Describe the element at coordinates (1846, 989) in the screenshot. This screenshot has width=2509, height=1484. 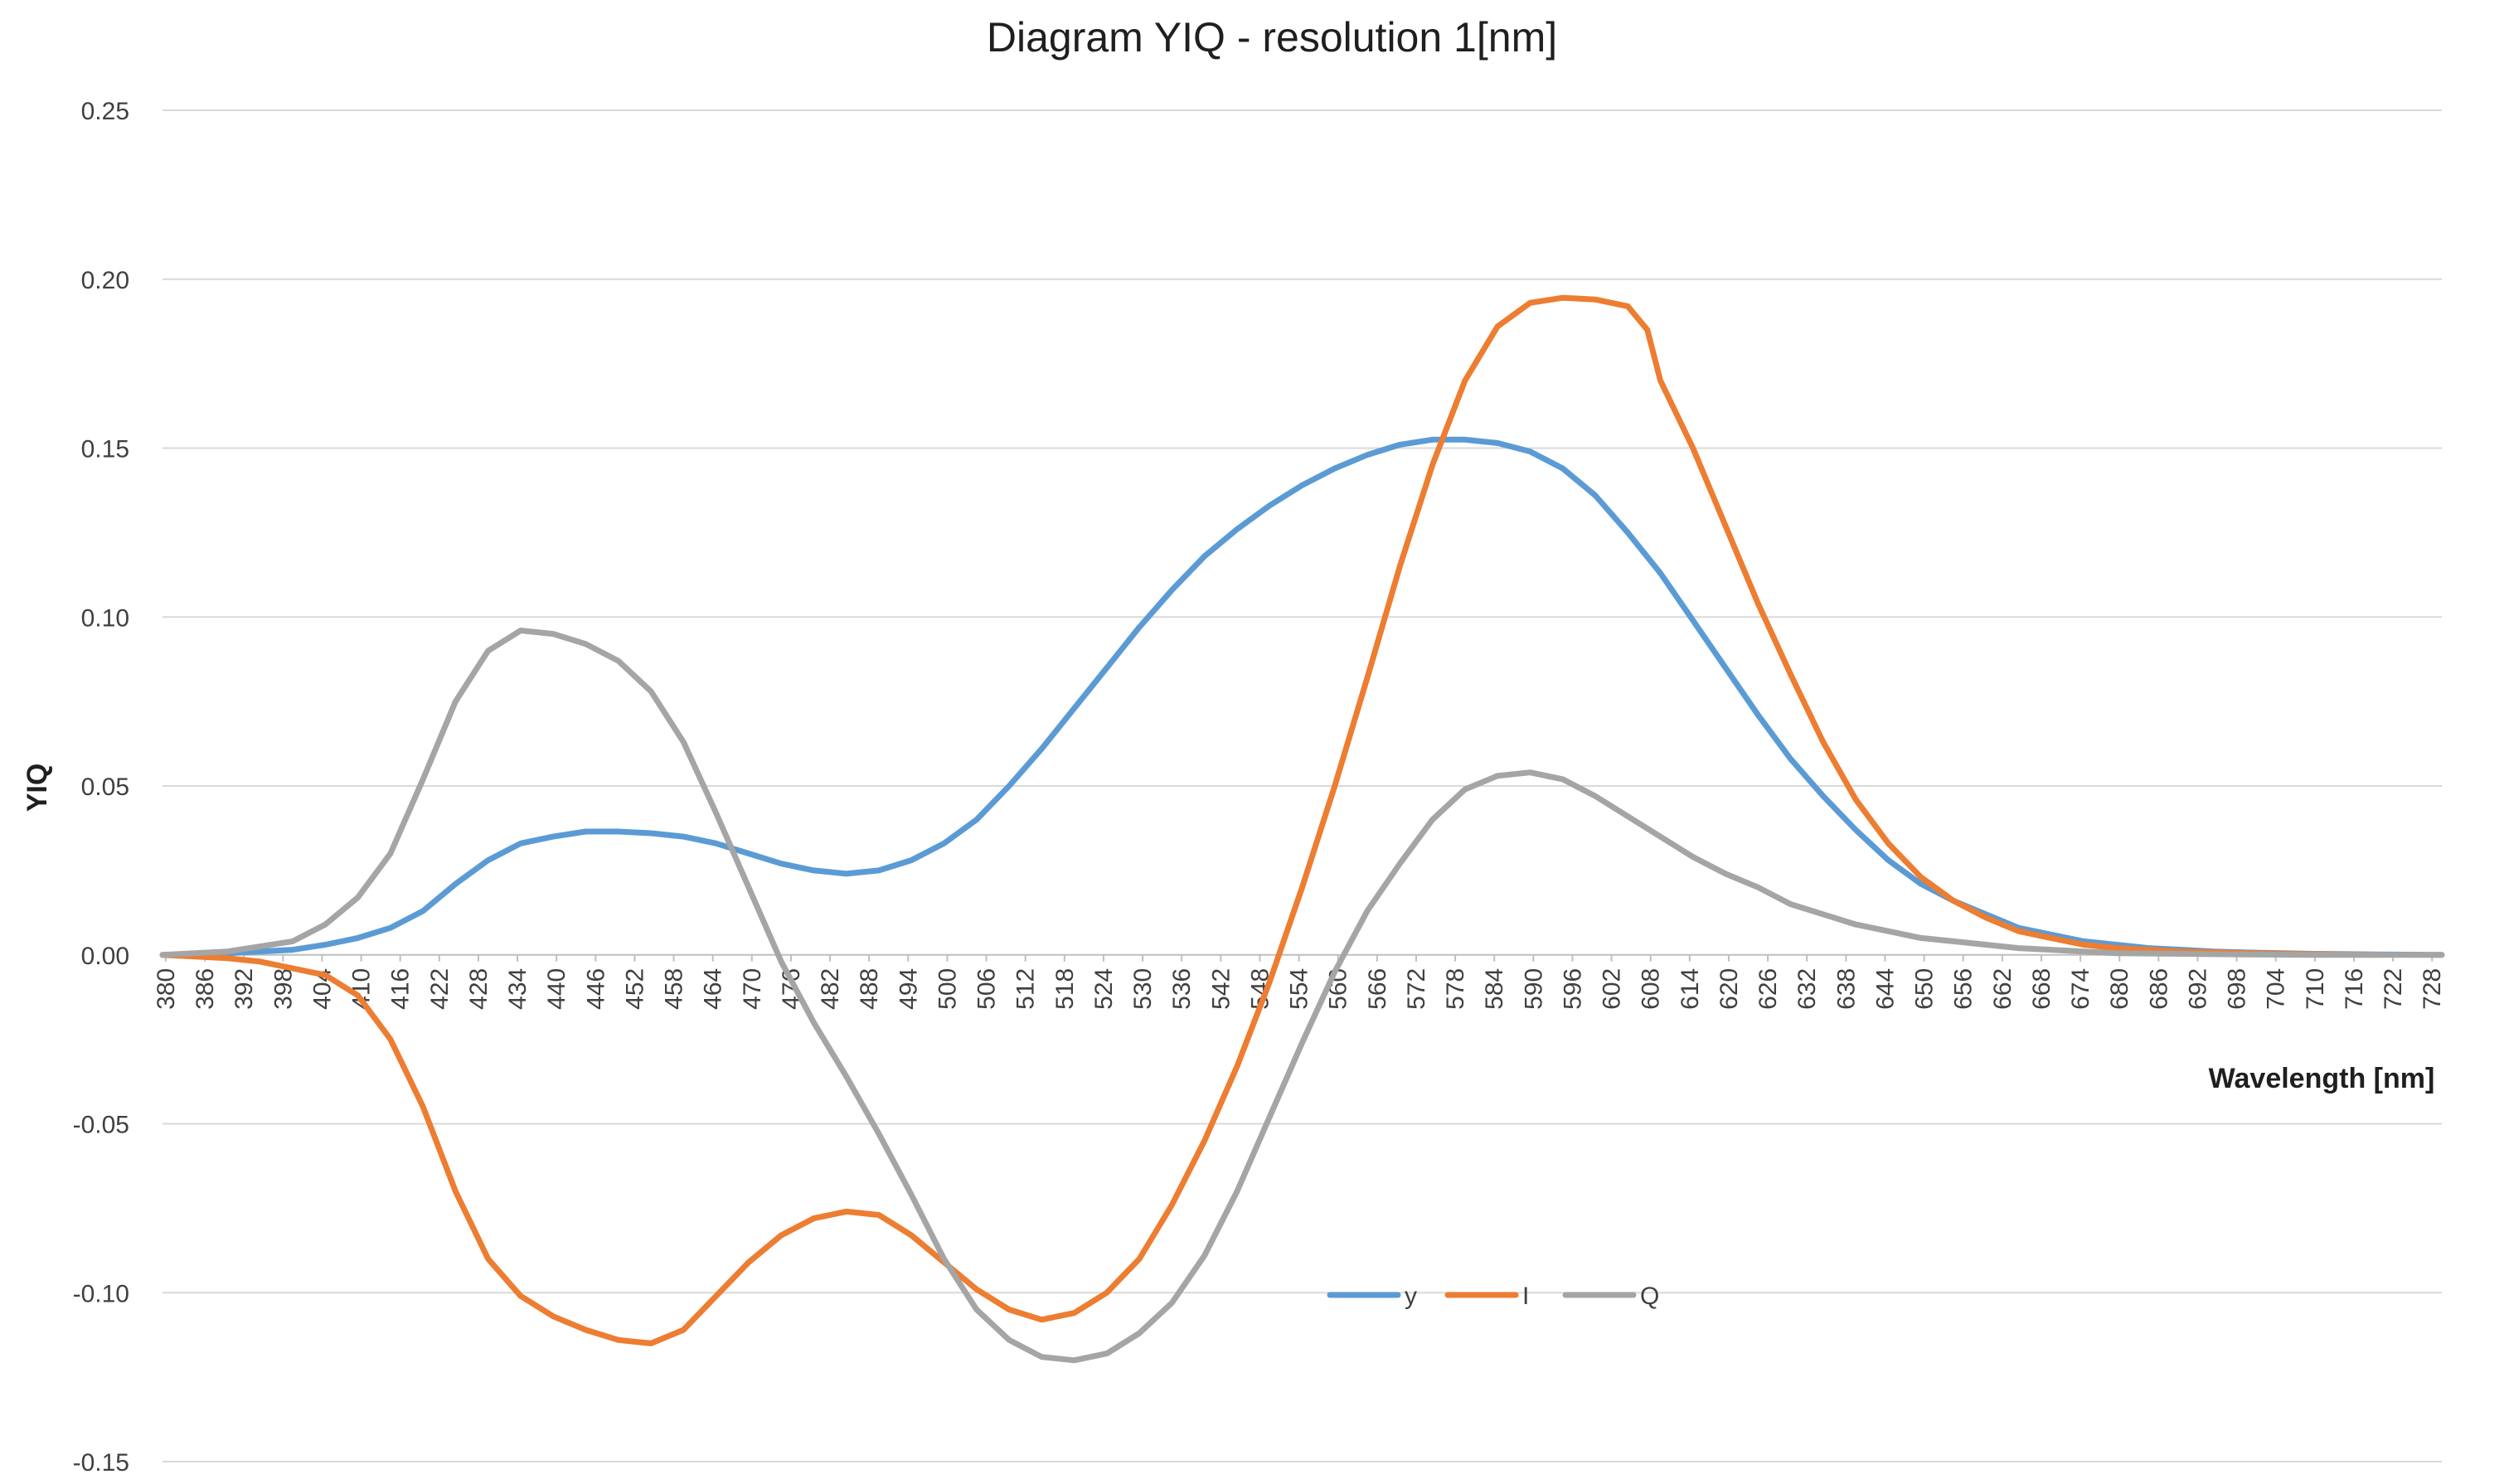
I see `x-tick-label: 638` at that location.